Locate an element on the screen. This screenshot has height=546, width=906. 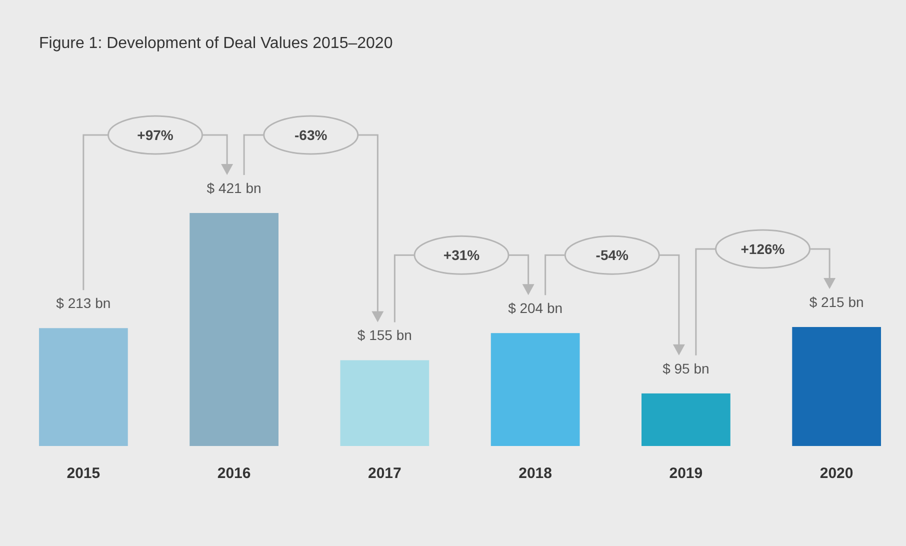
data-label: $ 95 bn is located at coordinates (686, 368).